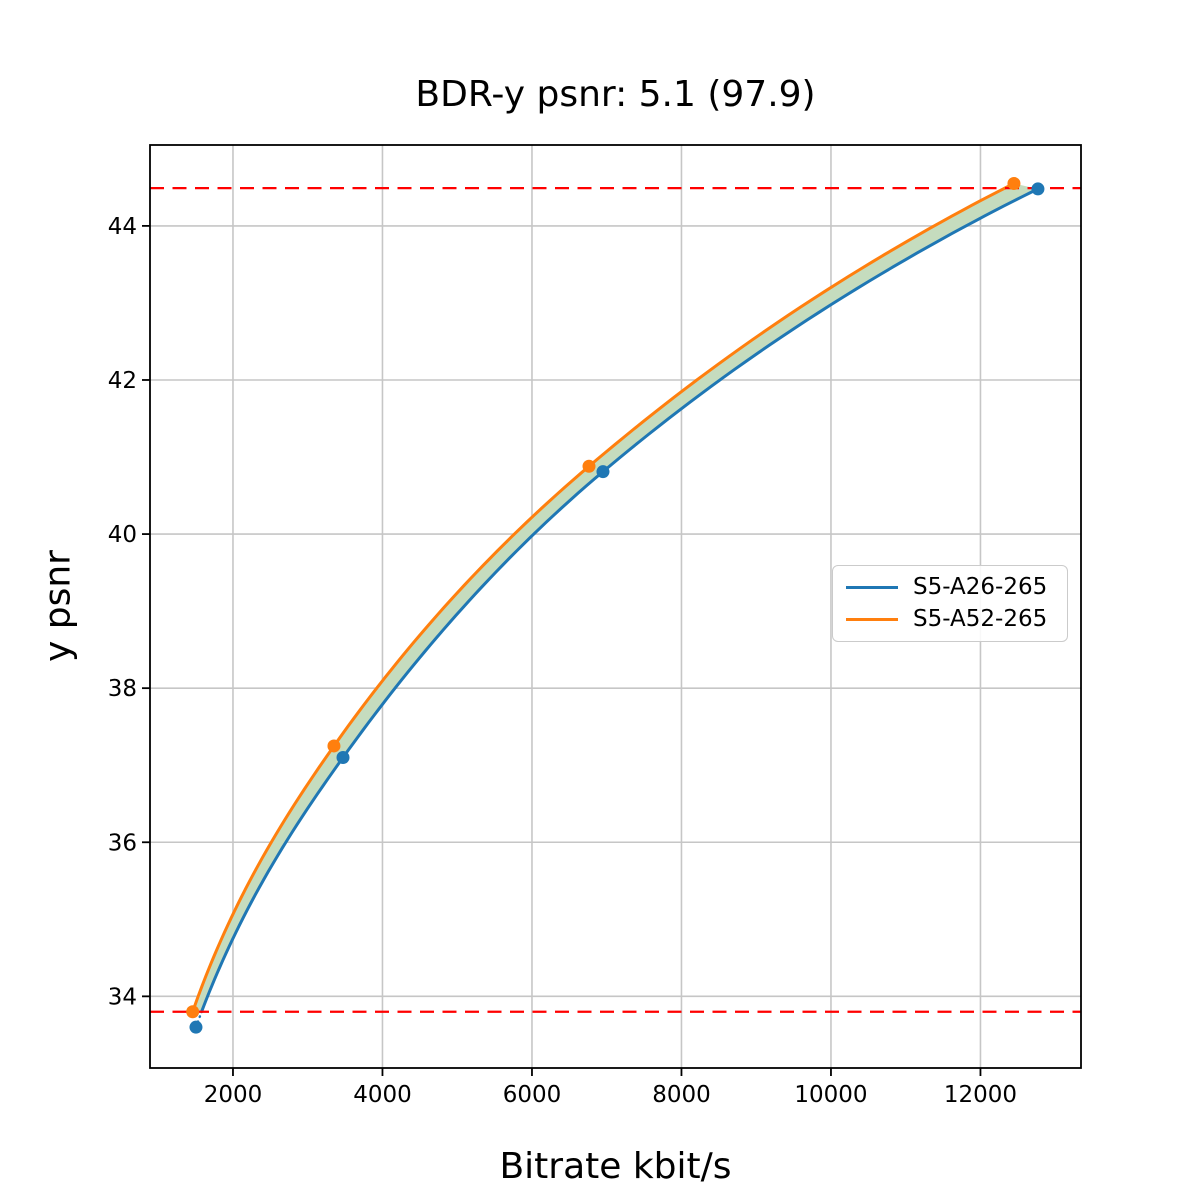  I want to click on x-tick-label: 8000, so click(681, 1095).